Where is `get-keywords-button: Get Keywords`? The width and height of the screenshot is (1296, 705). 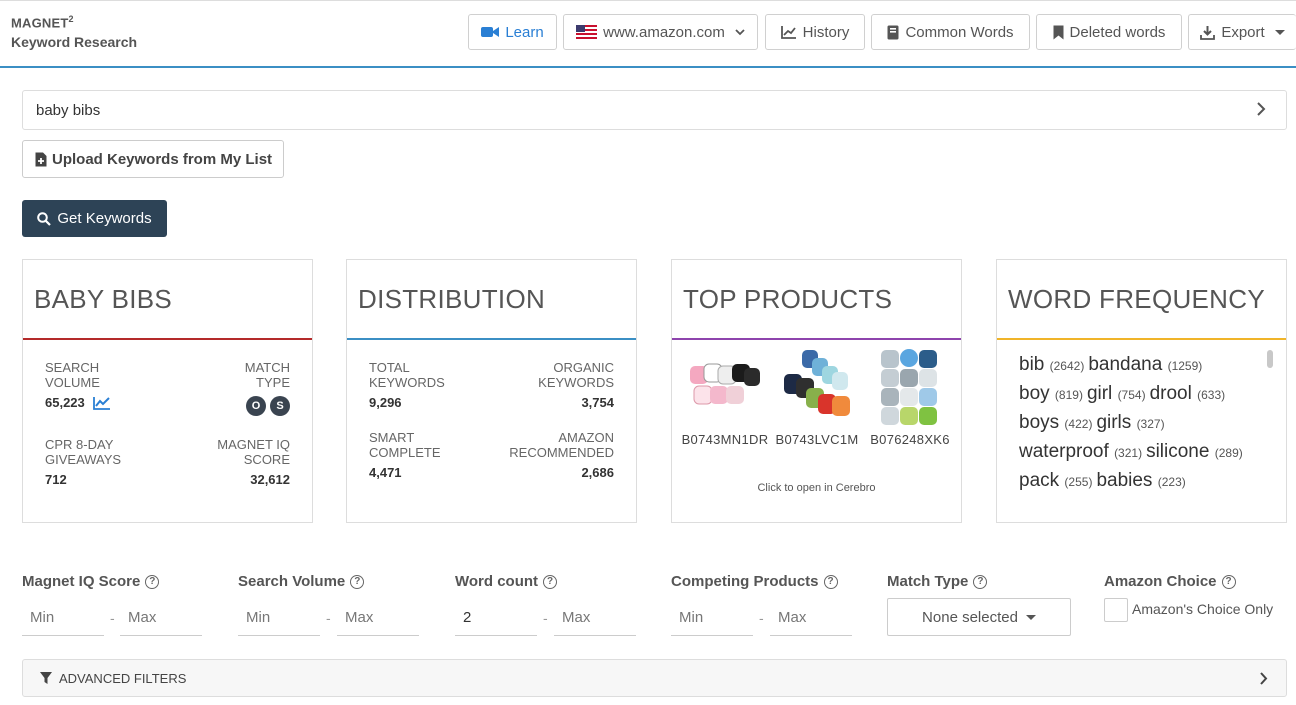 get-keywords-button: Get Keywords is located at coordinates (94, 218).